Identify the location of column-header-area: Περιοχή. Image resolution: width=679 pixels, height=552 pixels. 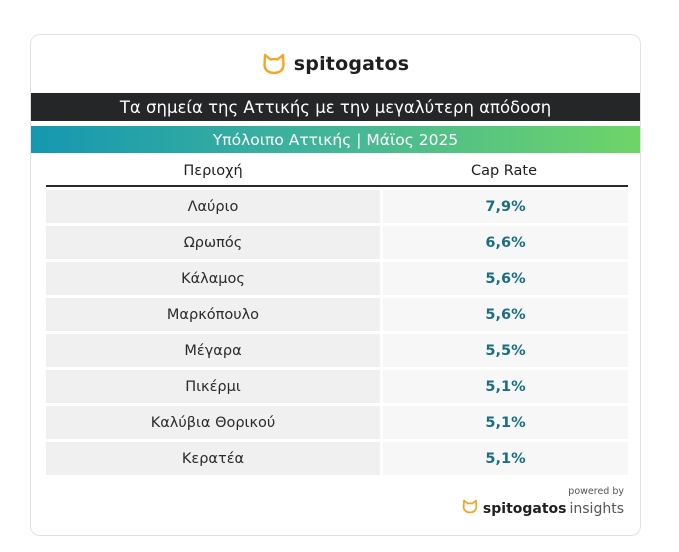
(213, 171).